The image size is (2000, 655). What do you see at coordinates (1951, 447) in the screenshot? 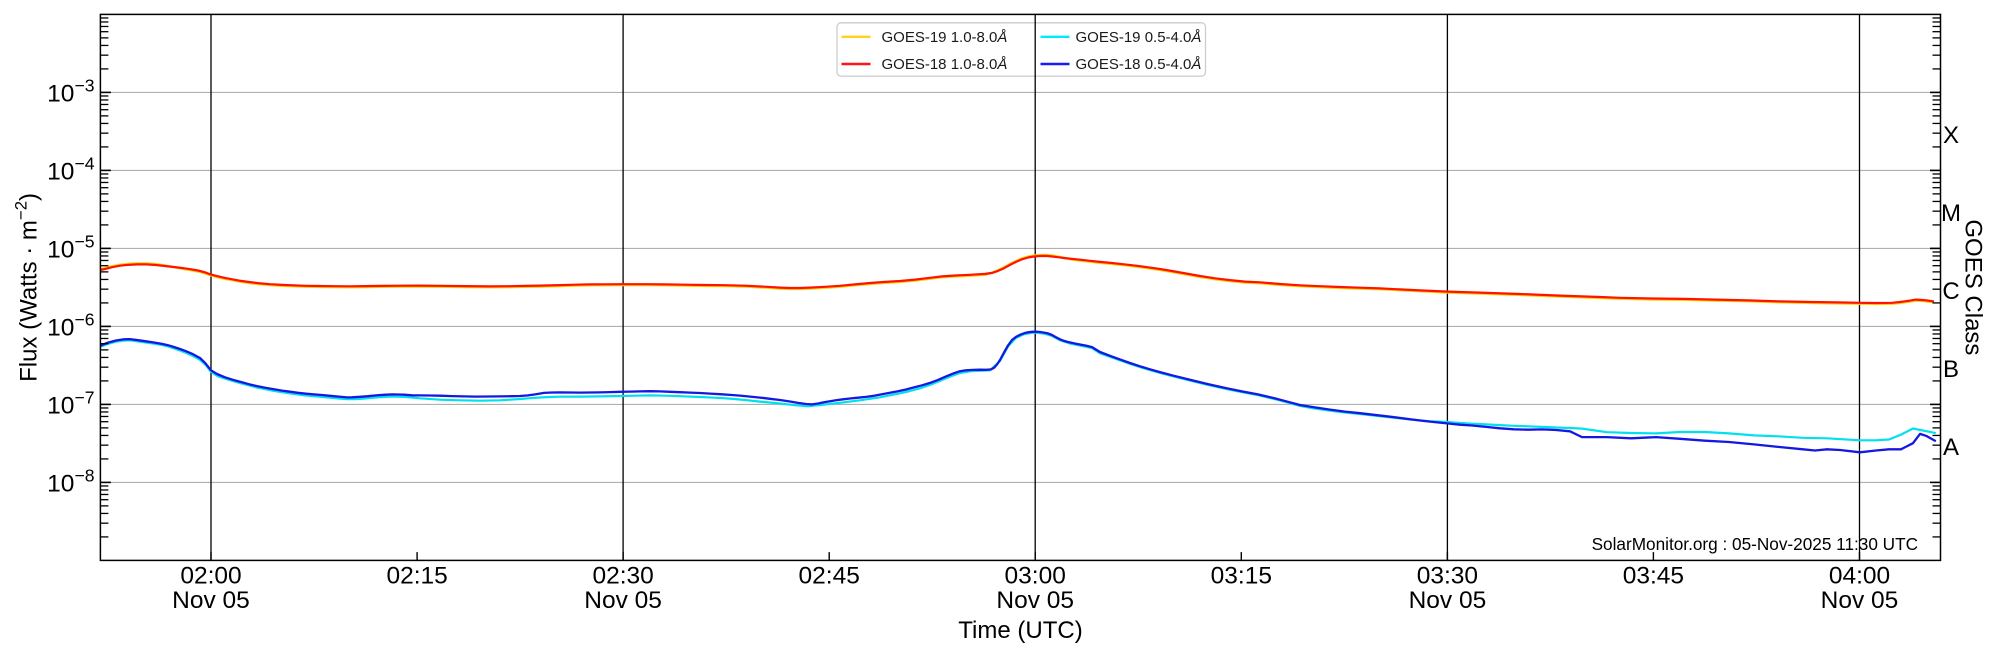
I see `svg-text: A` at bounding box center [1951, 447].